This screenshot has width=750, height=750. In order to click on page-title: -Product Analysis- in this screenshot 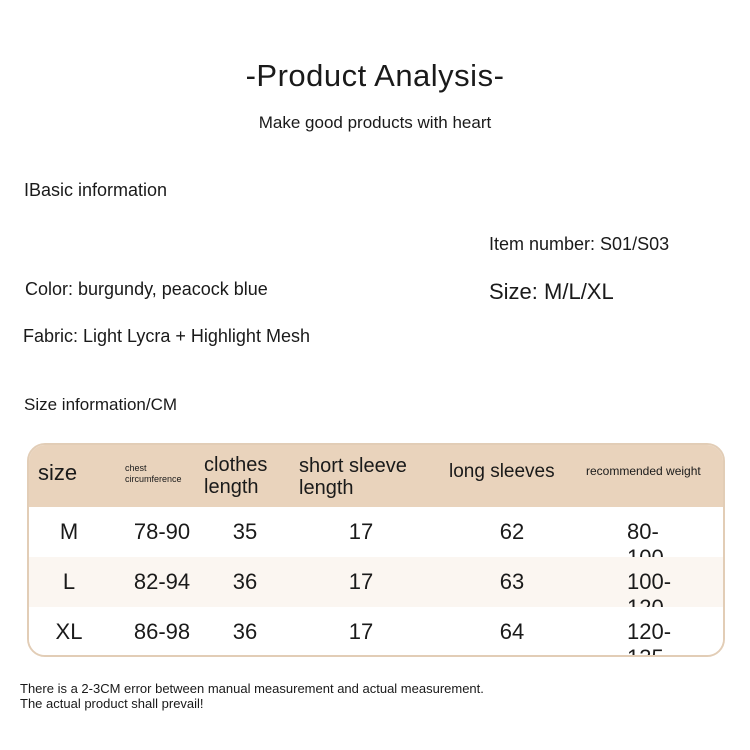, I will do `click(375, 75)`.